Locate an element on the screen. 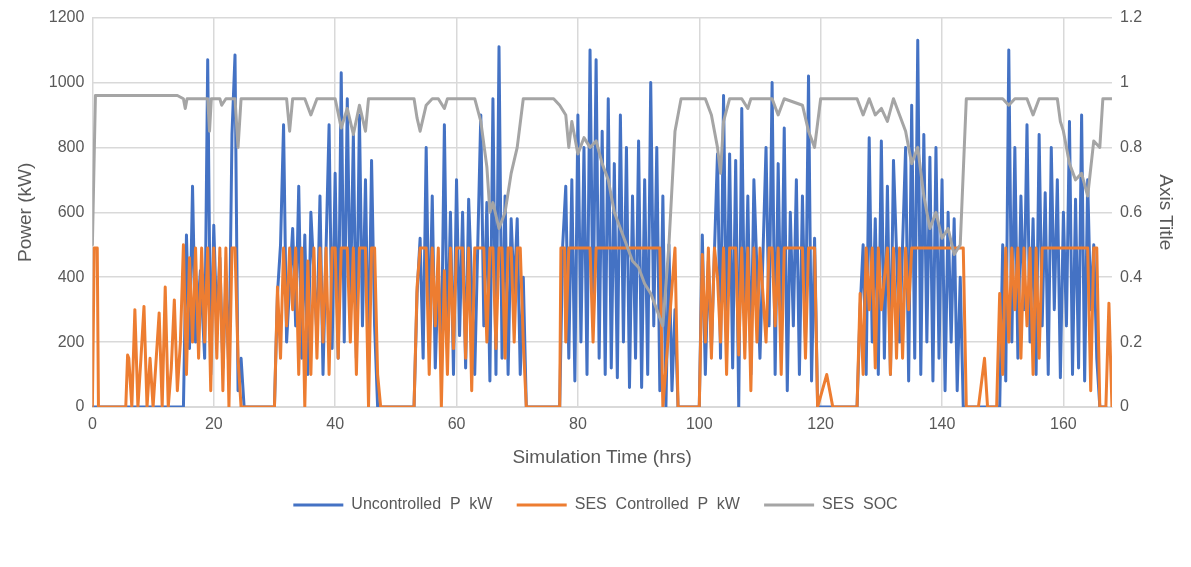  legend-label: SES SOC is located at coordinates (860, 504).